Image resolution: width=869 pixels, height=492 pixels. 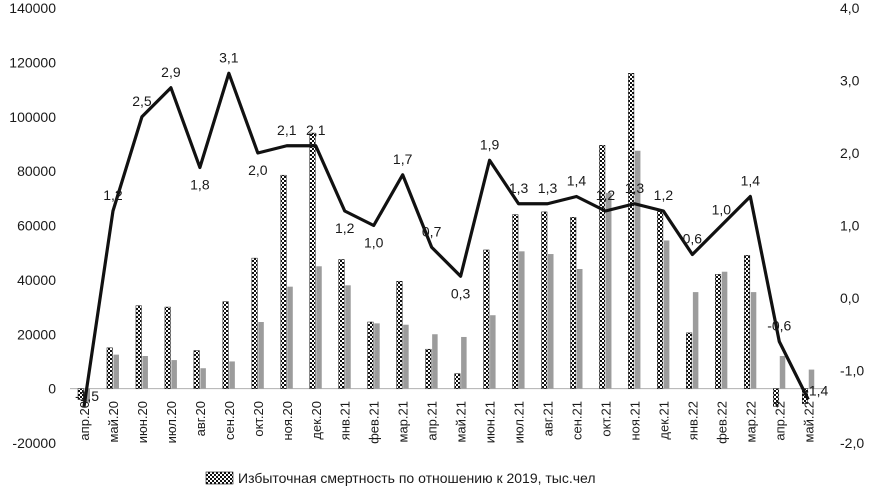 I want to click on y-left-tick-label: 0, so click(x=52, y=389).